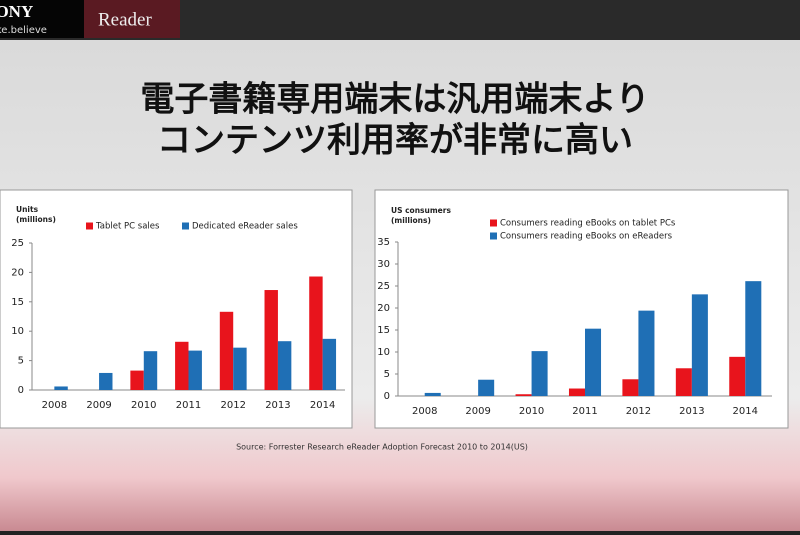 The width and height of the screenshot is (800, 535). What do you see at coordinates (245, 227) in the screenshot?
I see `legend-label: Dedicated eReader sales` at bounding box center [245, 227].